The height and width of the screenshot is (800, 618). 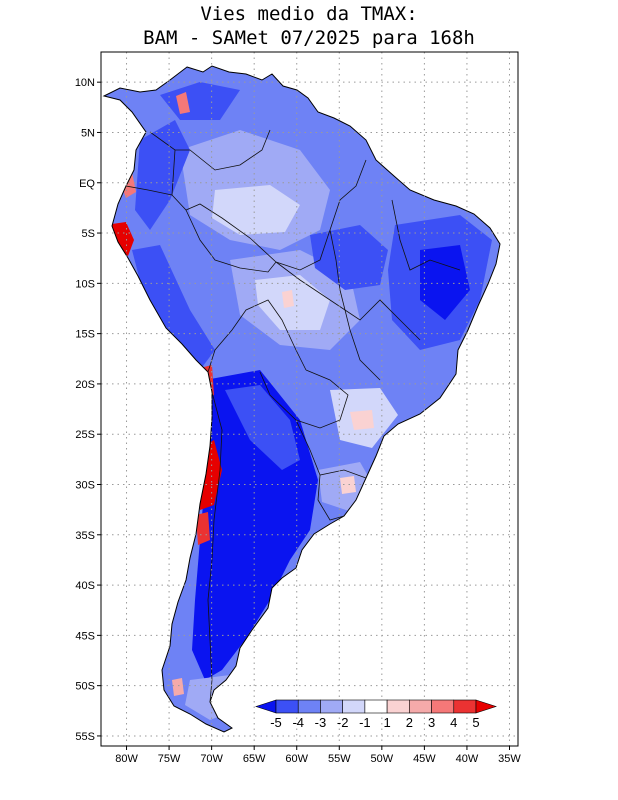 I want to click on lon-tick-label: 45W, so click(x=424, y=759).